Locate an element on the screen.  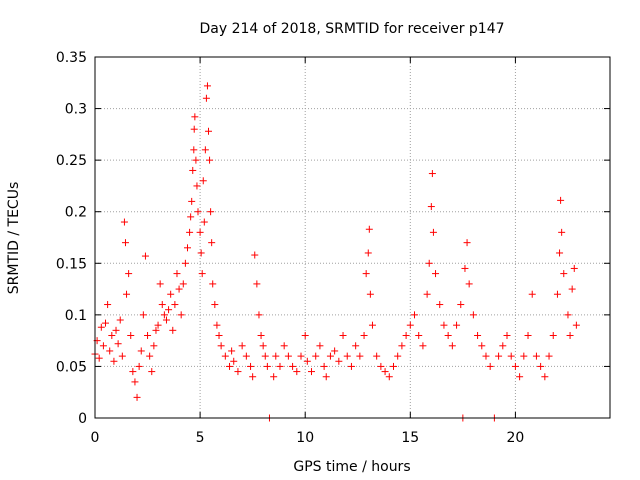
y-tick-label: 0.1 is located at coordinates (76, 316).